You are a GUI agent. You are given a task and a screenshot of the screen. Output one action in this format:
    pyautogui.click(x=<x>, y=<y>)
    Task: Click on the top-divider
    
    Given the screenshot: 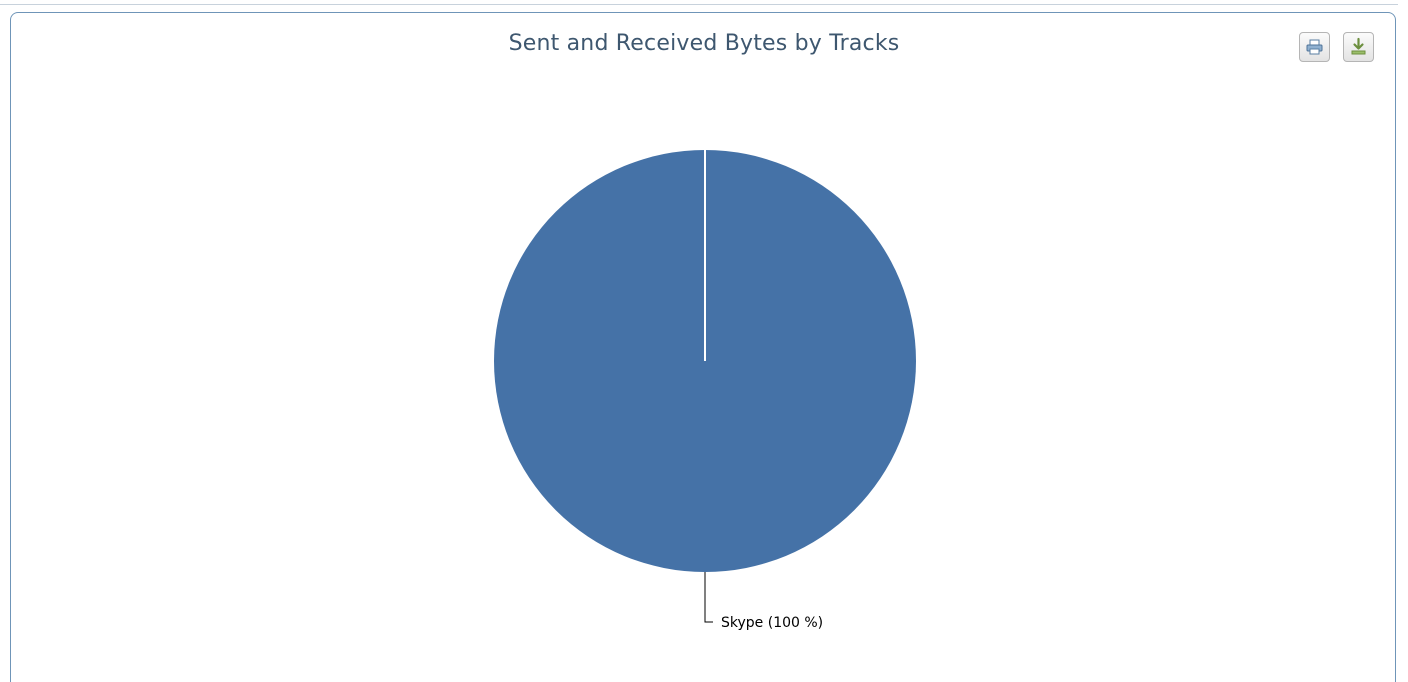 What is the action you would take?
    pyautogui.click(x=699, y=4)
    